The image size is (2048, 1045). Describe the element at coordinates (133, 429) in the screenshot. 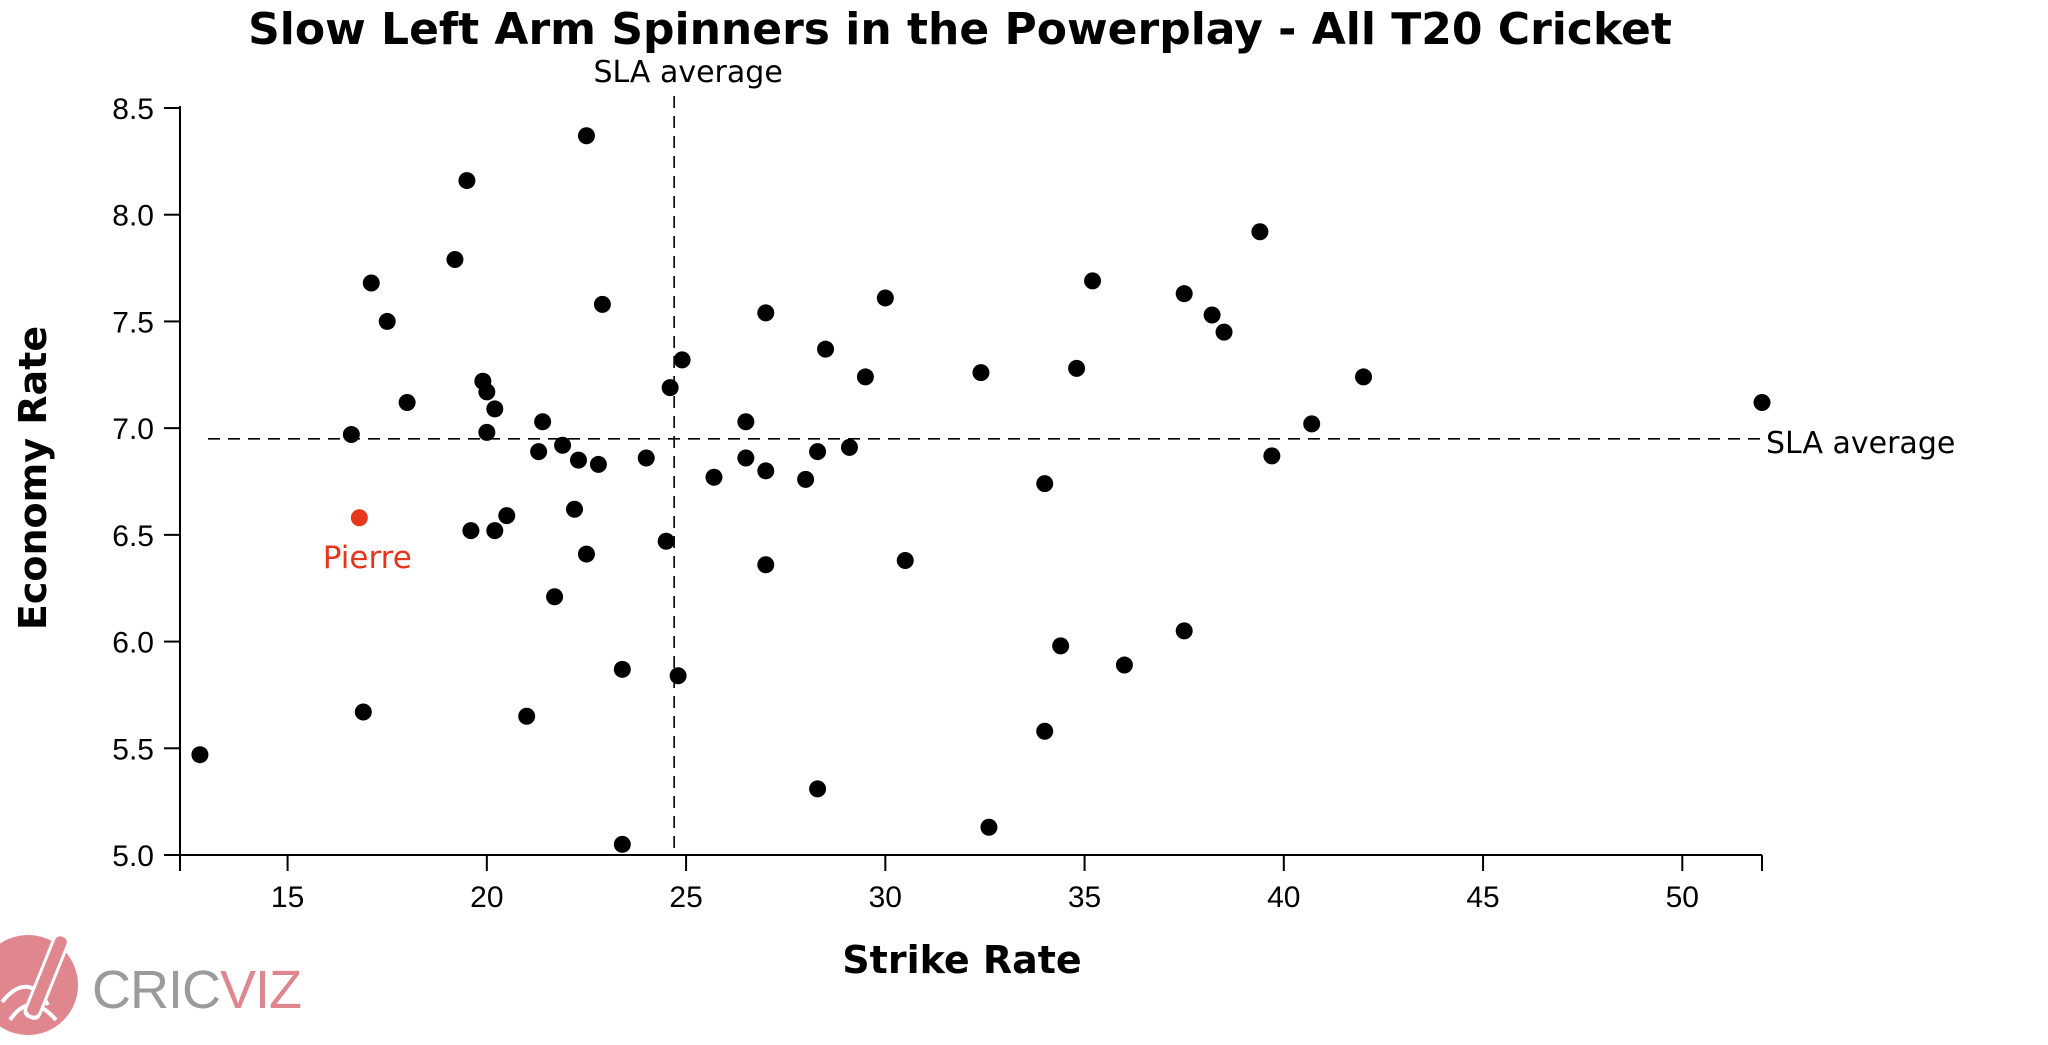

I see `y-tick-label: 7.0` at that location.